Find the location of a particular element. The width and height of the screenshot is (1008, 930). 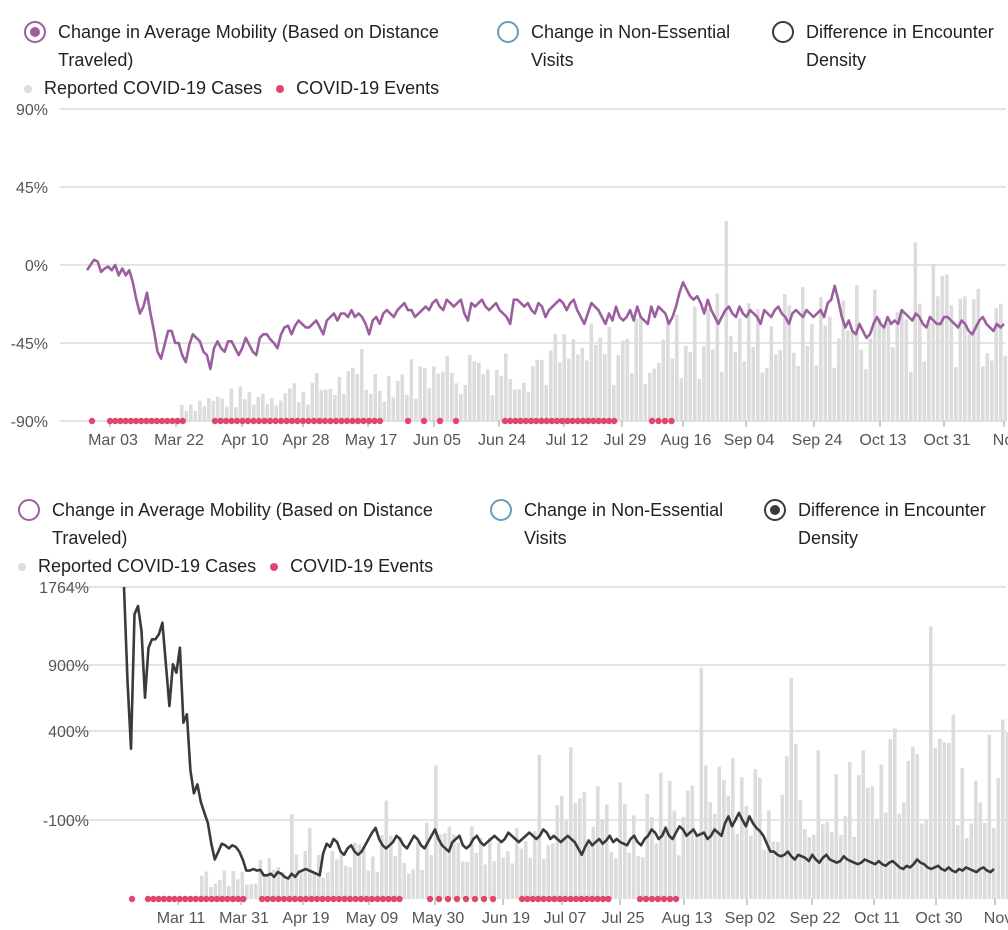

x-tick-label: Sep 24 is located at coordinates (817, 440).